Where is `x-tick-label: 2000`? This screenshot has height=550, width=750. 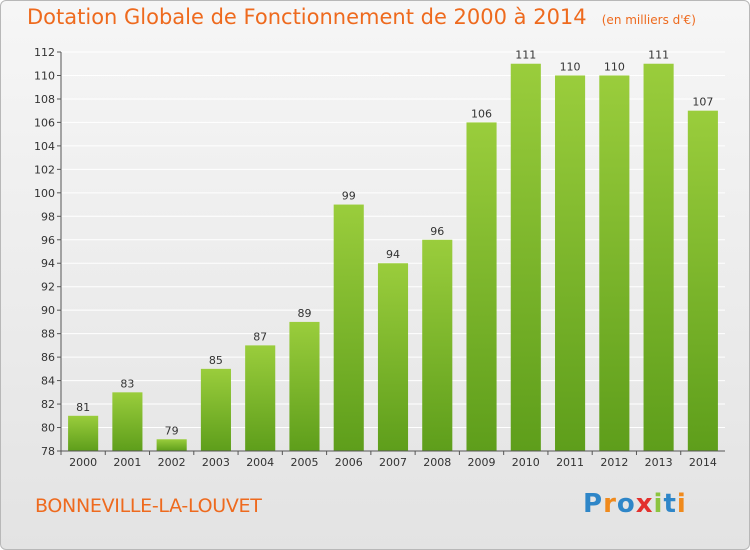 x-tick-label: 2000 is located at coordinates (83, 462).